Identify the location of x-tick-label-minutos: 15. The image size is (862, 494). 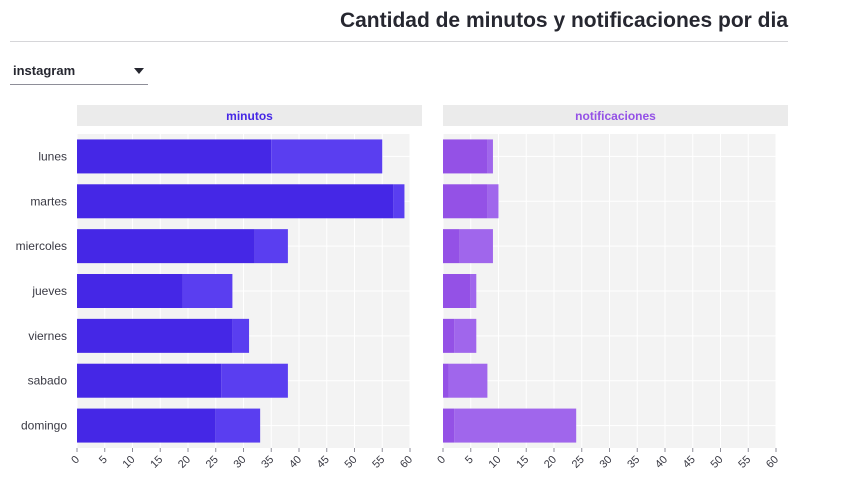
(156, 462).